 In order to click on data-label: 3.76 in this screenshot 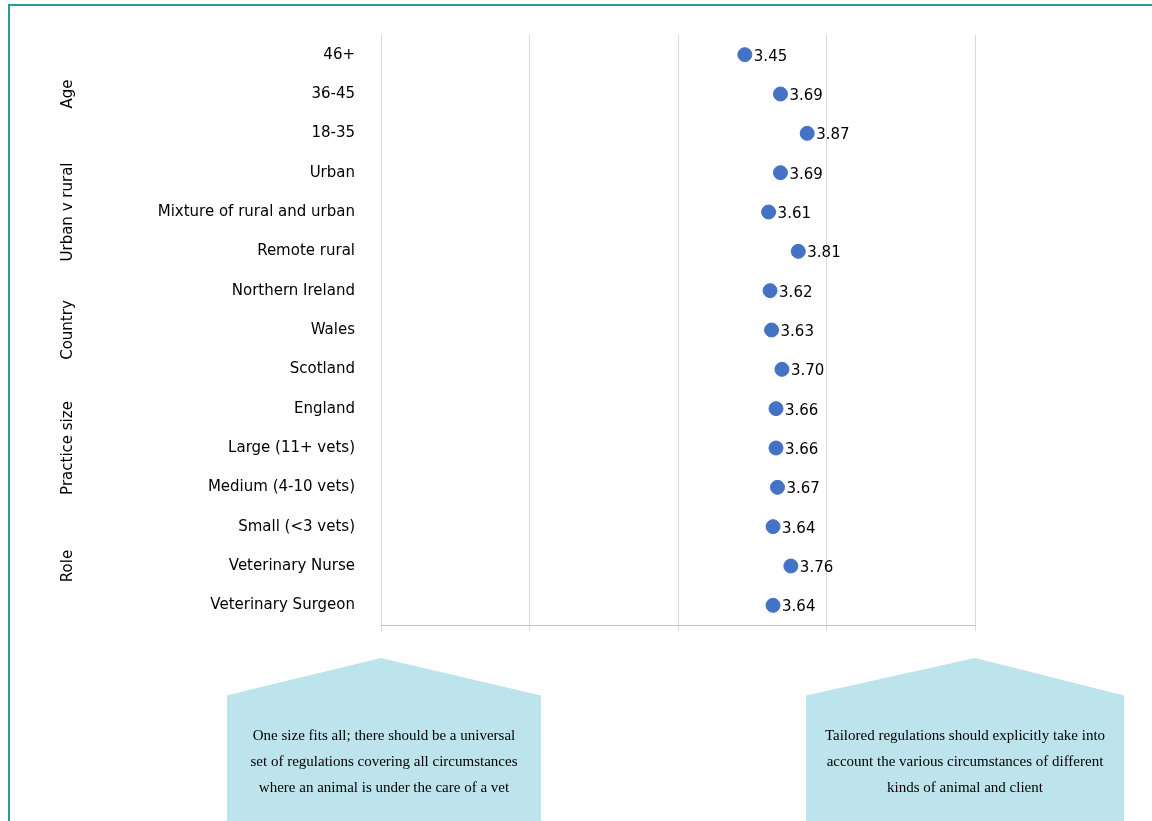, I will do `click(816, 566)`.